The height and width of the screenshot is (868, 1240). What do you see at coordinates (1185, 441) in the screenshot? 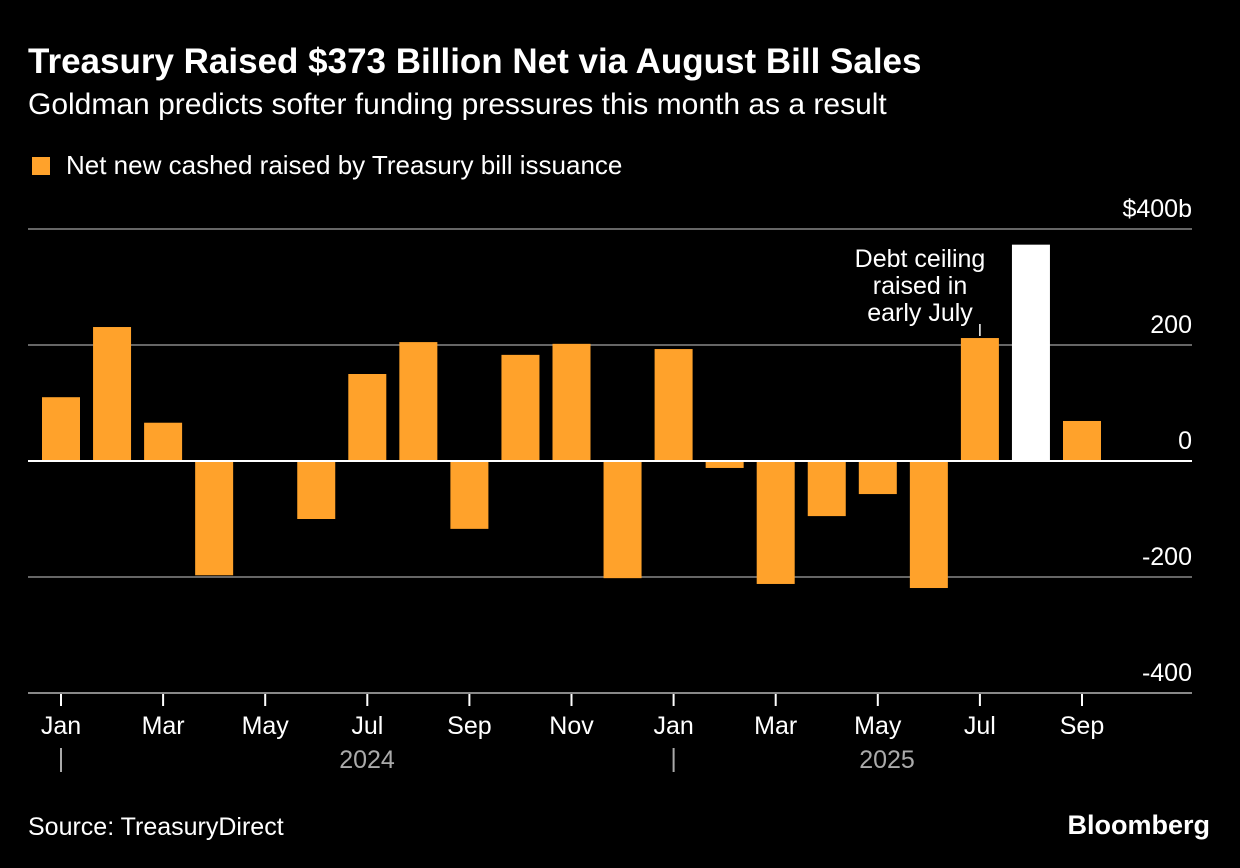
I see `y-tick-label: 0` at bounding box center [1185, 441].